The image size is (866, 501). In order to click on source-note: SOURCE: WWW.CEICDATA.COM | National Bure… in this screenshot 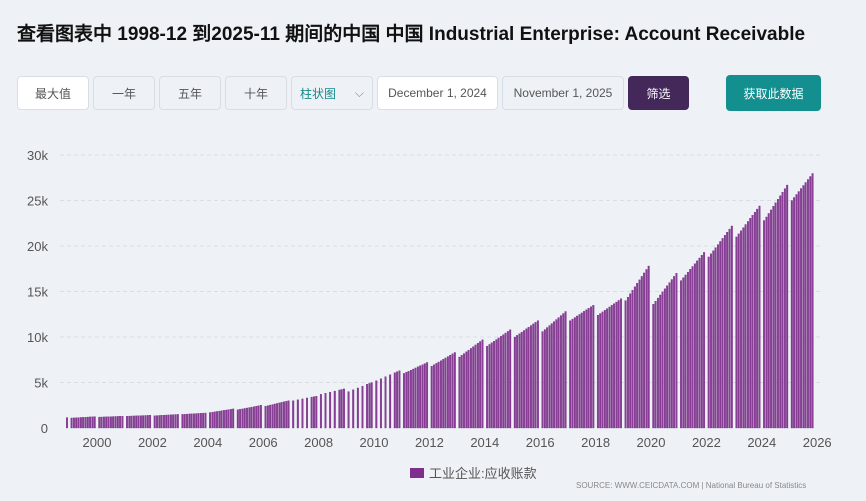, I will do `click(691, 485)`.